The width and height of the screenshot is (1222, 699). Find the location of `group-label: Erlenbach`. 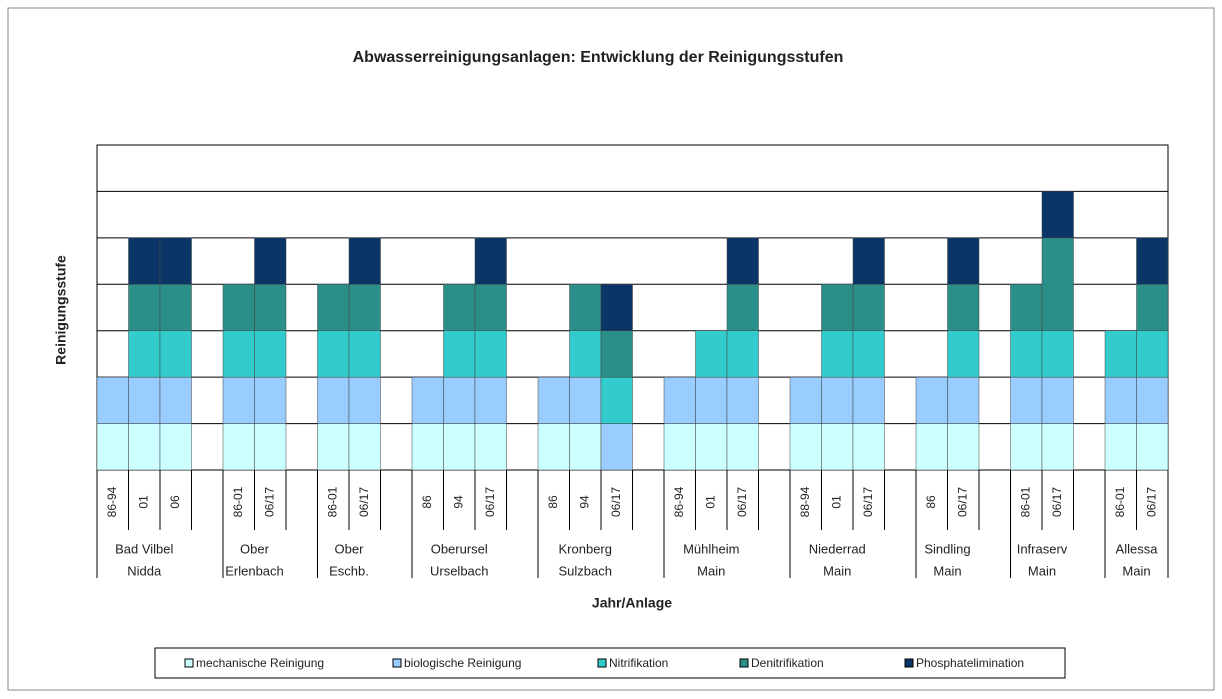

group-label: Erlenbach is located at coordinates (254, 570).